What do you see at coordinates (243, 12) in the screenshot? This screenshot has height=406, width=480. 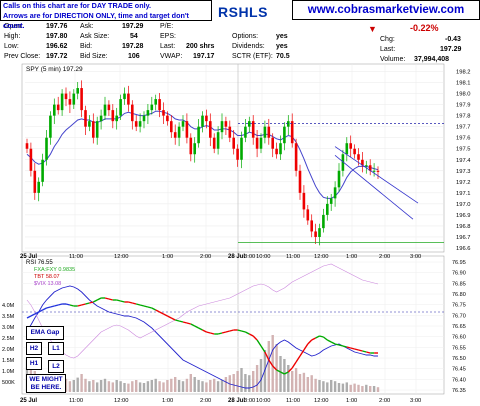 I see `symbol-title: RSHLS` at bounding box center [243, 12].